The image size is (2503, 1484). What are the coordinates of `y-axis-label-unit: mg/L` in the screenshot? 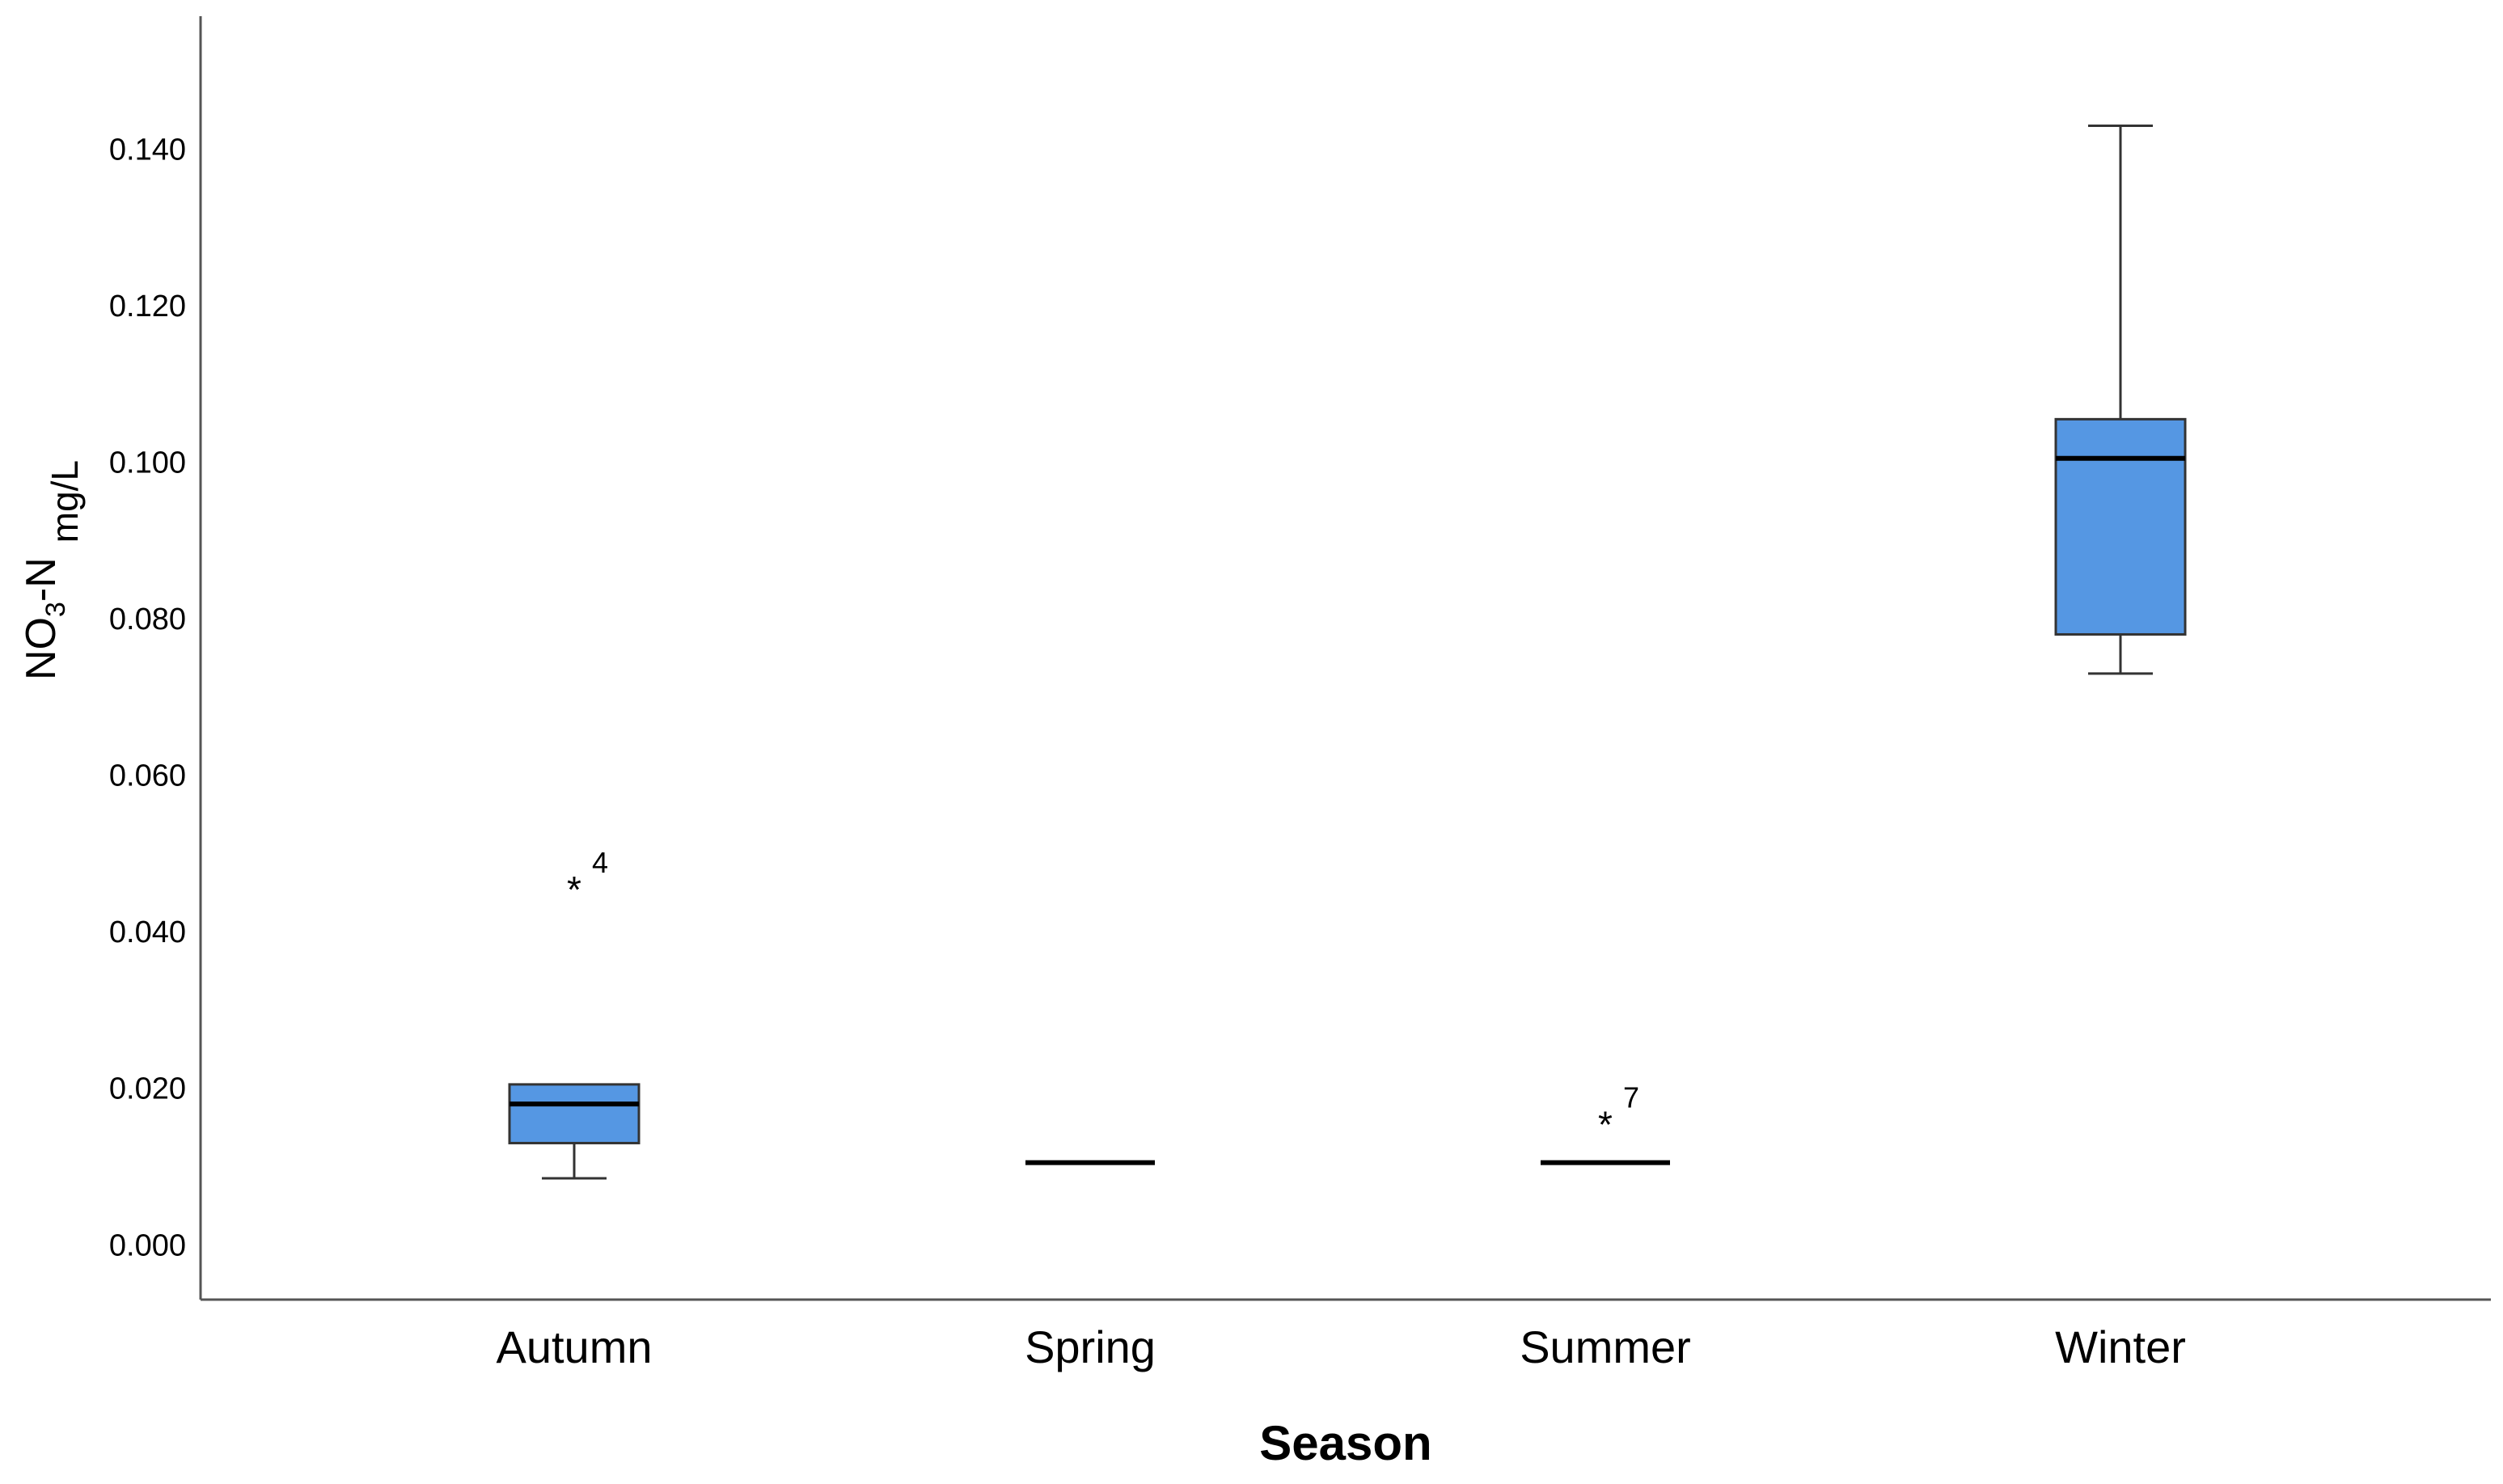 It's located at (65, 501).